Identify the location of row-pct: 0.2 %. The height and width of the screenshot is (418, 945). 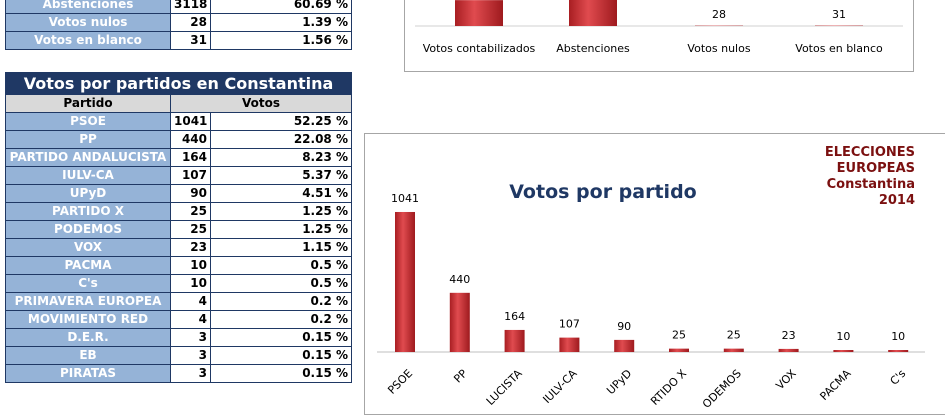
(281, 320).